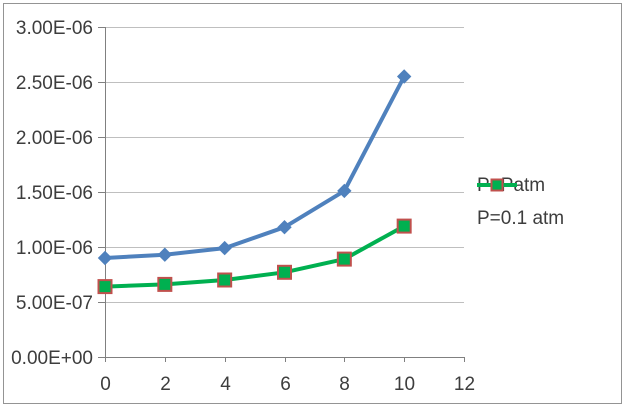 This screenshot has width=632, height=415. Describe the element at coordinates (54, 28) in the screenshot. I see `y-tick-label: 3.00E-06` at that location.